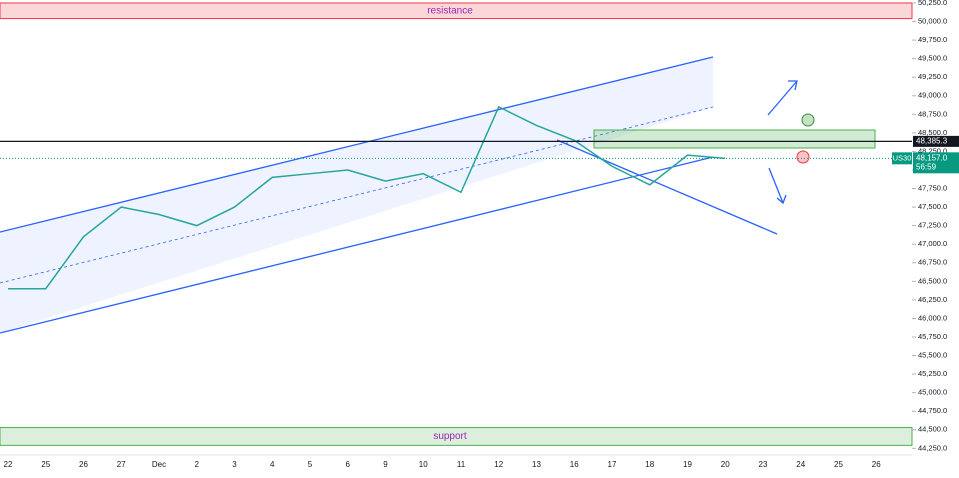  I want to click on y-tick-label: 46,000.0, so click(932, 317).